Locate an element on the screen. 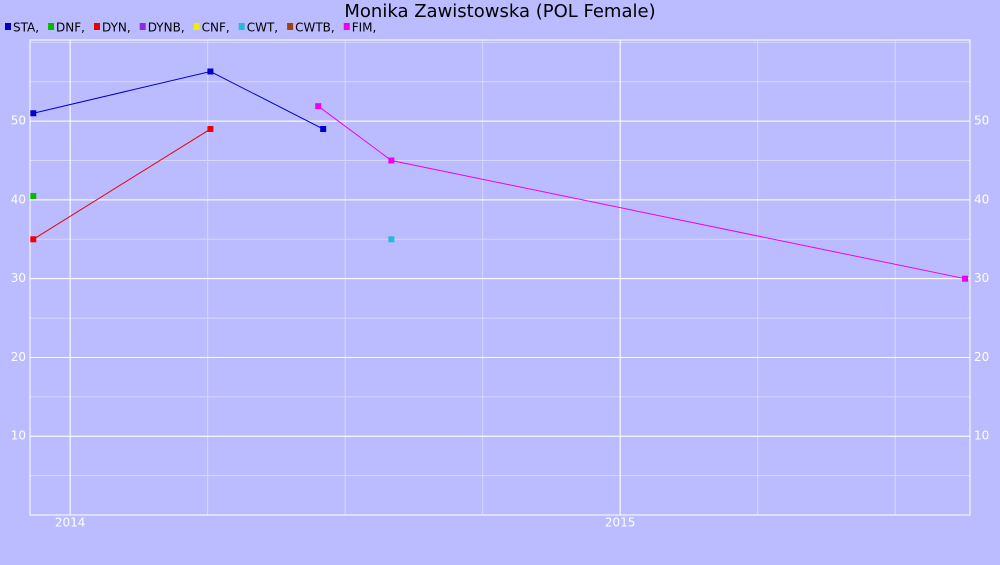 The height and width of the screenshot is (565, 1000). y-tick-label: 50 is located at coordinates (18, 121).